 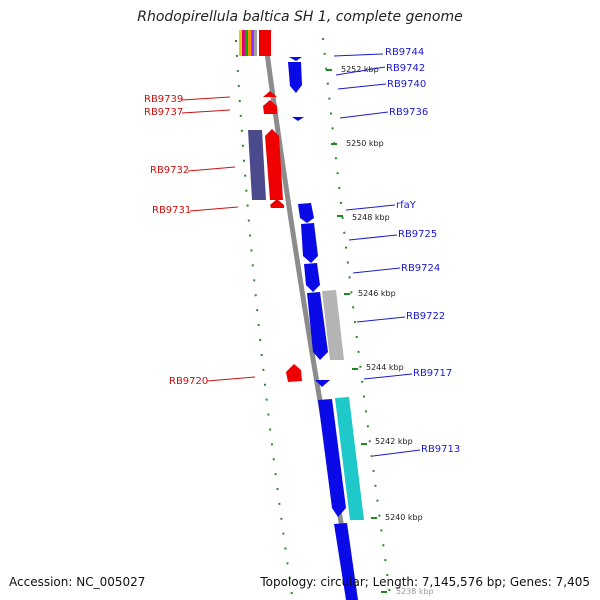 I want to click on kbp-label: 5248 kbp, so click(x=371, y=217).